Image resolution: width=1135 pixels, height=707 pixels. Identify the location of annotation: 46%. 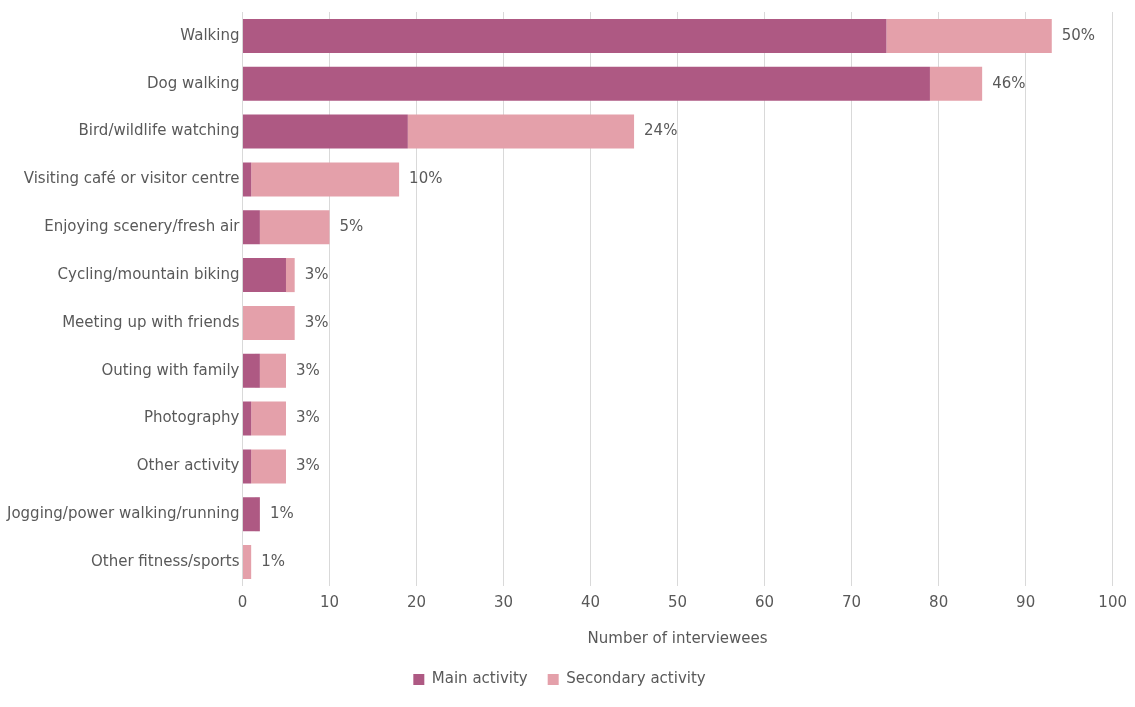
(1009, 82).